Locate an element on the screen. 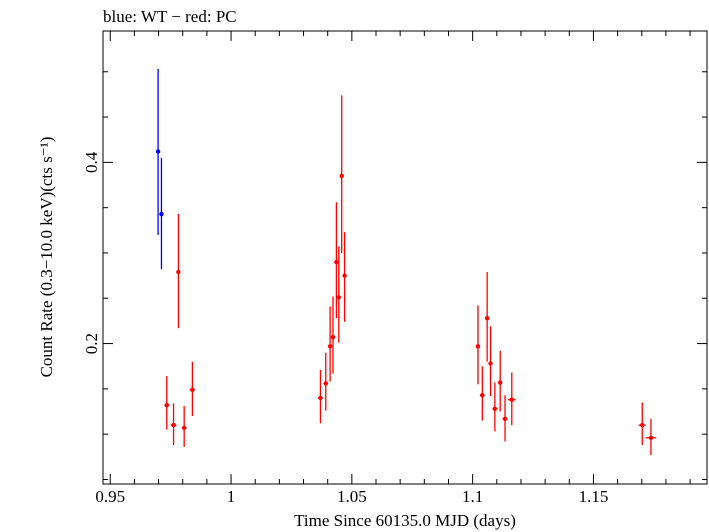 This screenshot has height=532, width=709. x-tick-label: 1.1 is located at coordinates (472, 496).